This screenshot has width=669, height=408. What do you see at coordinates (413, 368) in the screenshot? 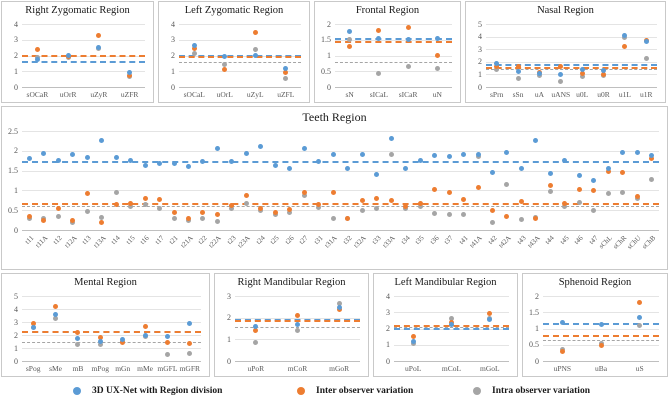
I see `x-category-label: uPoL` at bounding box center [413, 368].